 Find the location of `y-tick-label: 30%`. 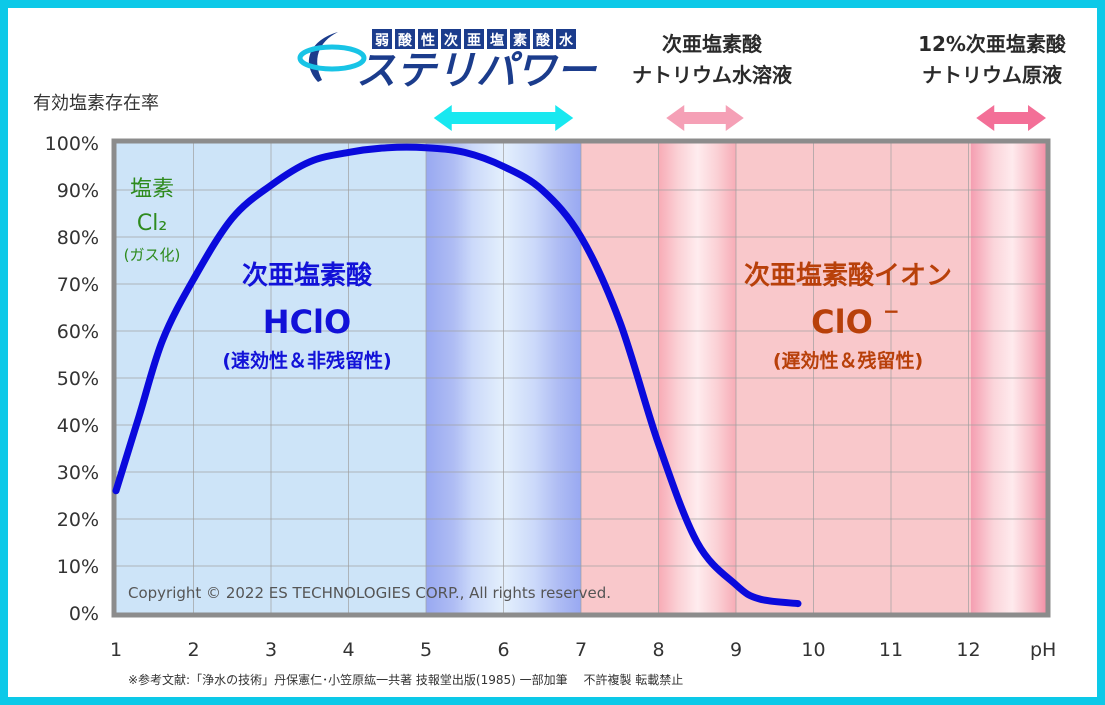

y-tick-label: 30% is located at coordinates (78, 473).